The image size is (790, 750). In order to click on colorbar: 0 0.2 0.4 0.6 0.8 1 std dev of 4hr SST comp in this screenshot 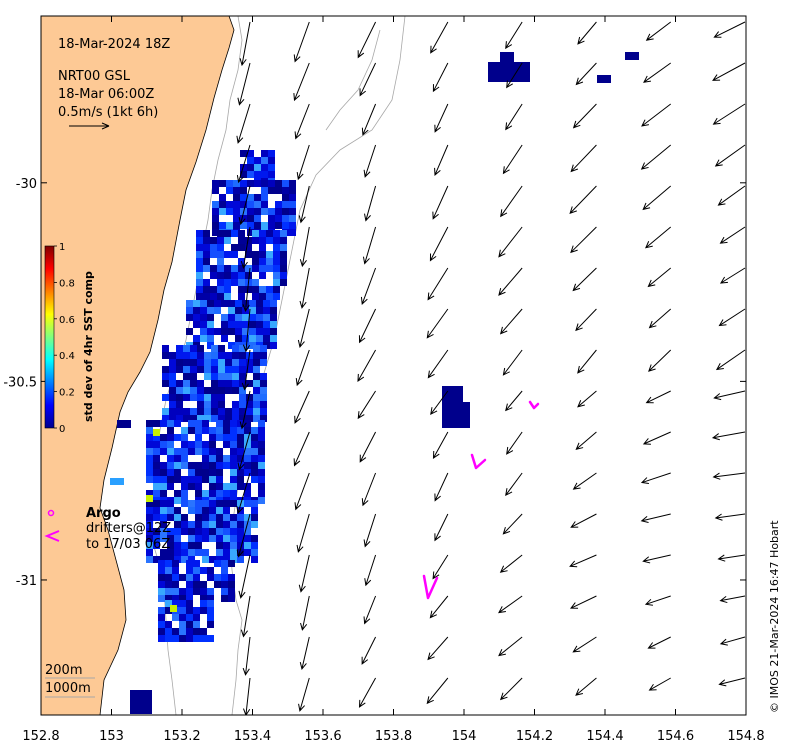, I will do `click(69, 338)`.